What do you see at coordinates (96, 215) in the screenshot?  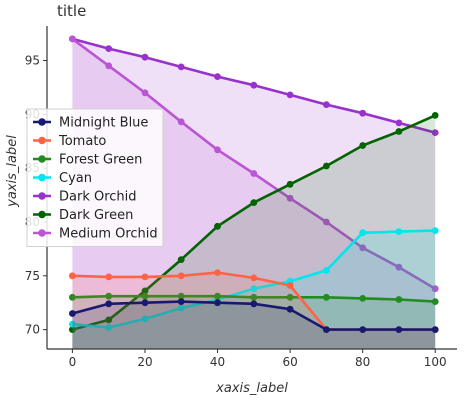 I see `legend-label: Dark Green` at bounding box center [96, 215].